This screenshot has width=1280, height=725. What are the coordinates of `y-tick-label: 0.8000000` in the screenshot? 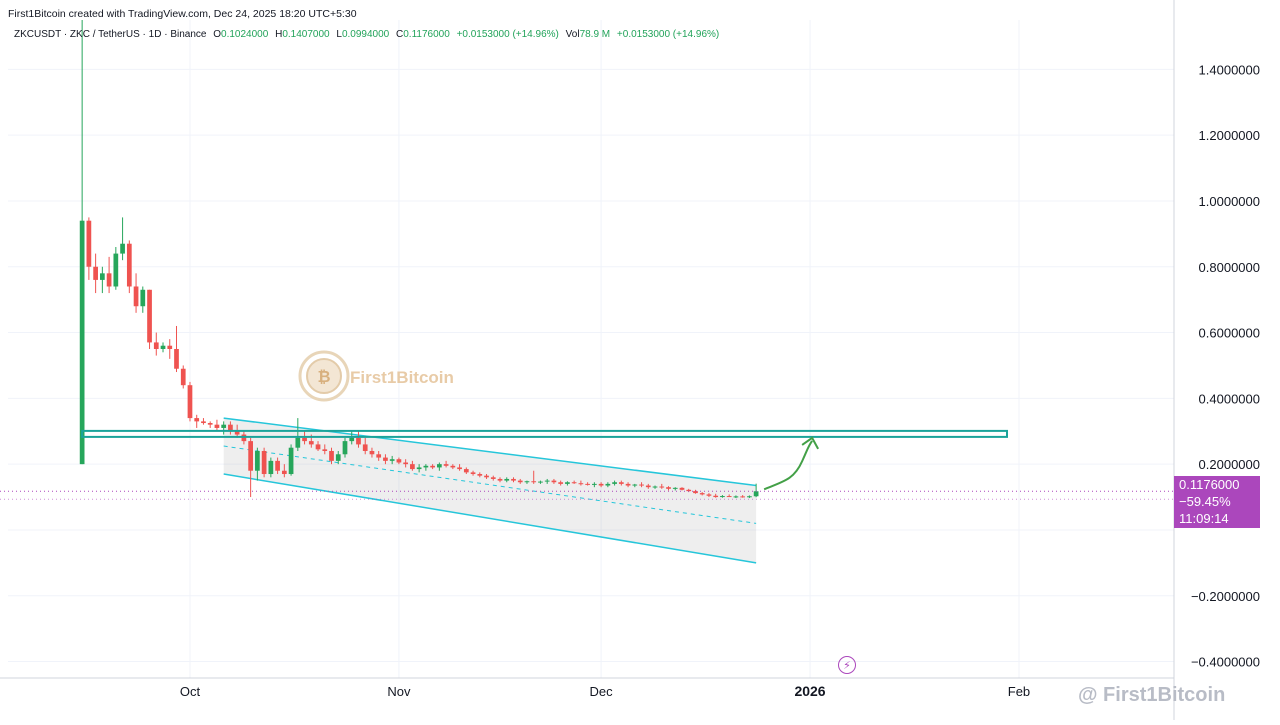 It's located at (1229, 267).